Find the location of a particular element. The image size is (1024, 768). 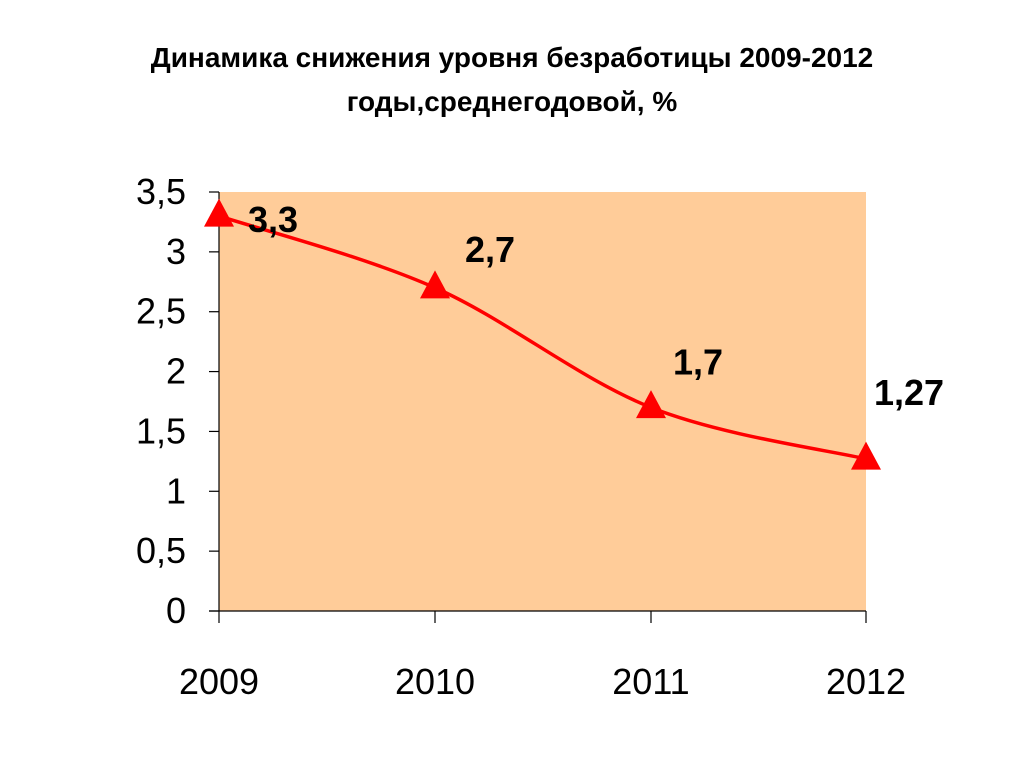

y-tick-label: 1,5 is located at coordinates (161, 430).